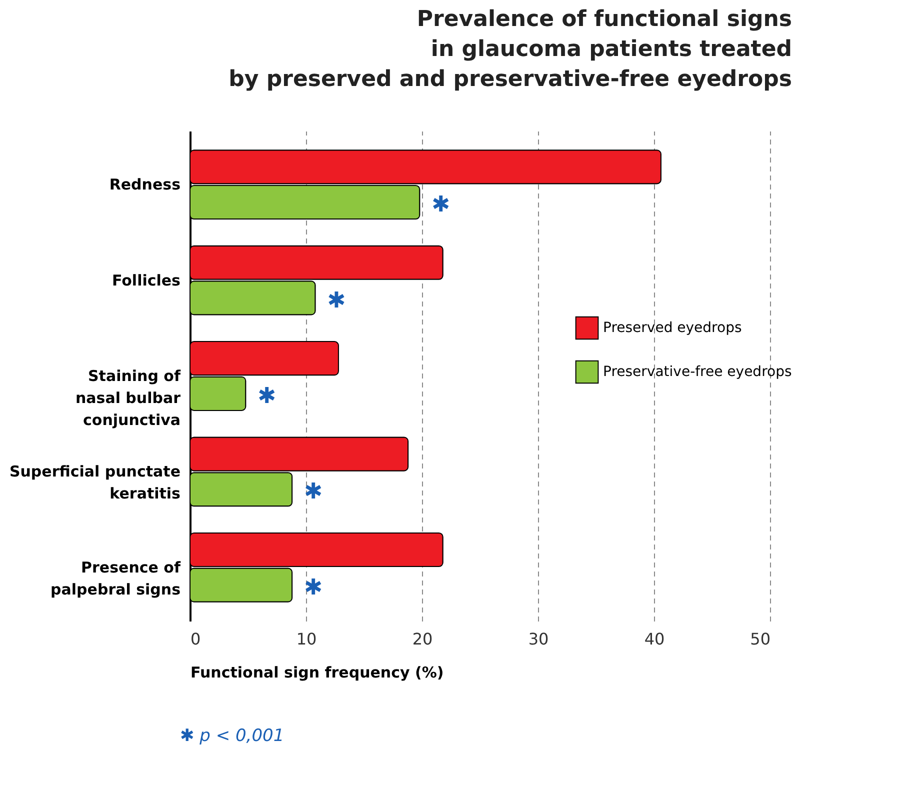 The height and width of the screenshot is (786, 899). I want to click on x-tick-label: 10, so click(306, 639).